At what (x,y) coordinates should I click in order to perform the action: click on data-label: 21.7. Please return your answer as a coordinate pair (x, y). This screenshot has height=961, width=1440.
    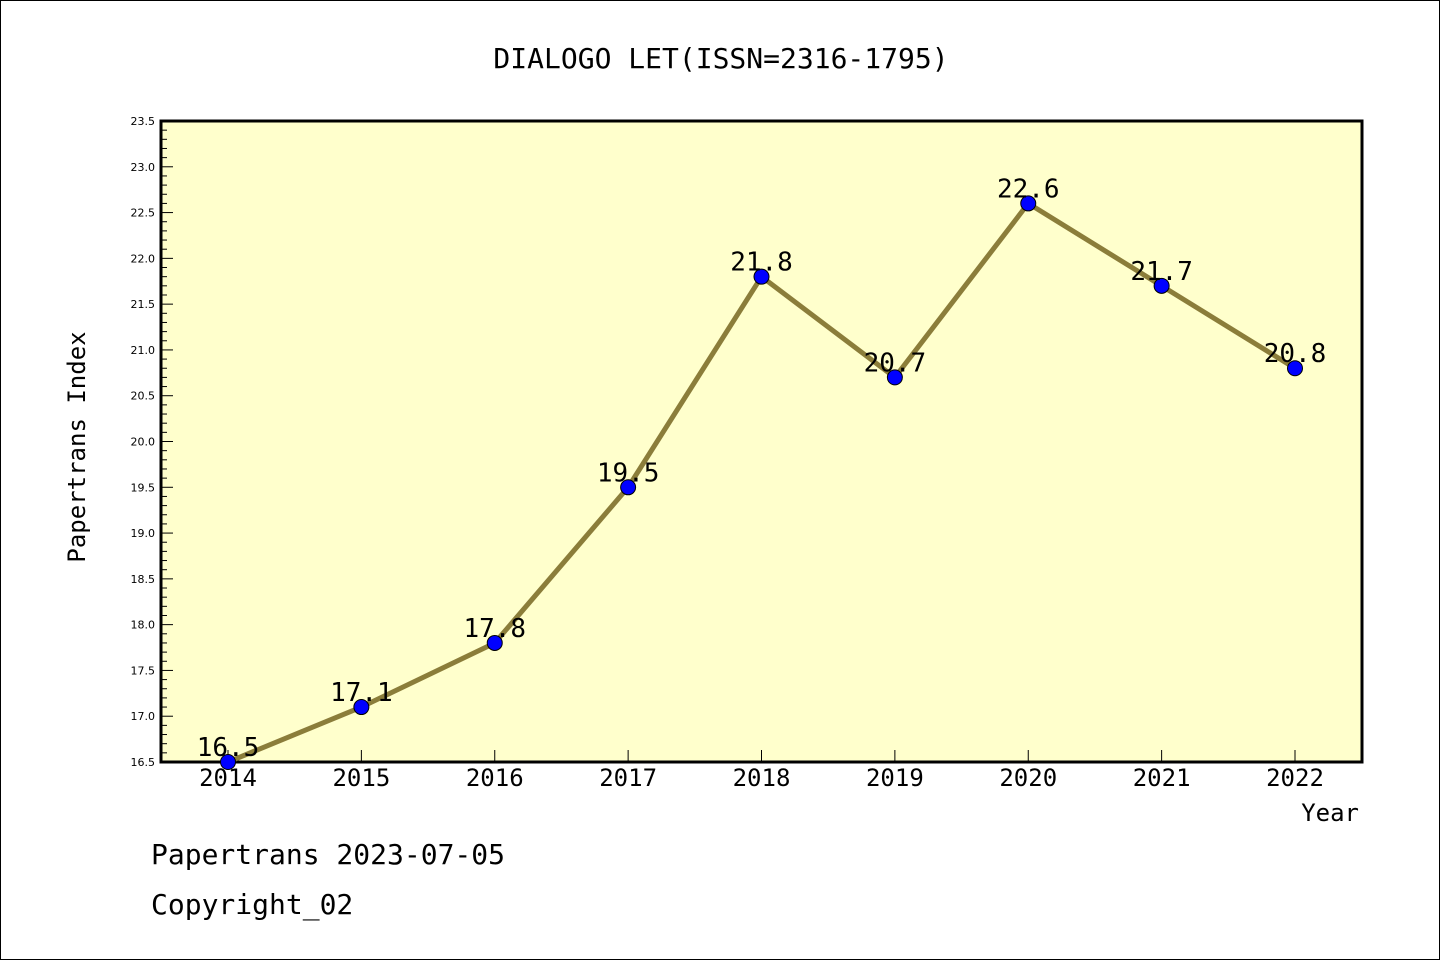
    Looking at the image, I should click on (1161, 272).